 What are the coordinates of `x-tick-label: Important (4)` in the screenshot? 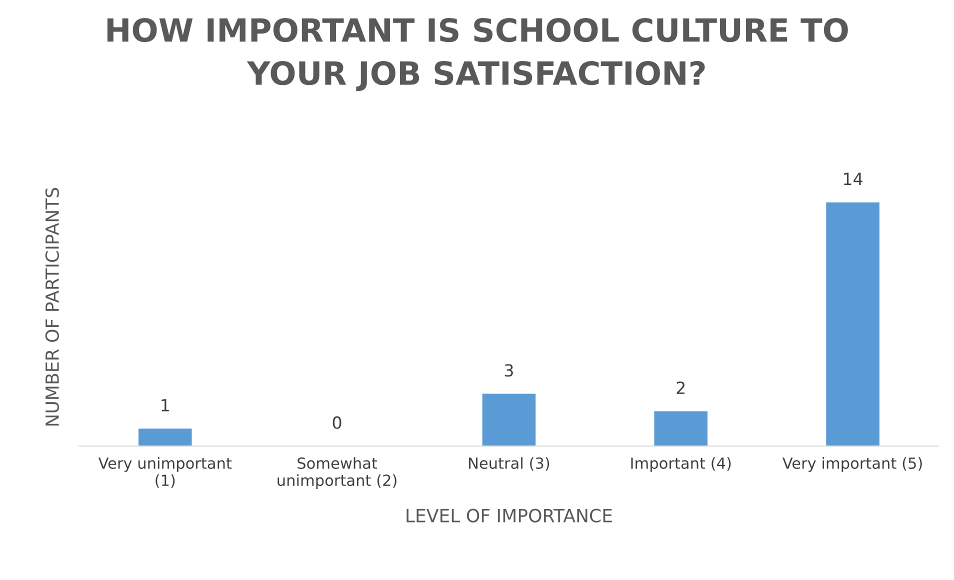 It's located at (681, 464).